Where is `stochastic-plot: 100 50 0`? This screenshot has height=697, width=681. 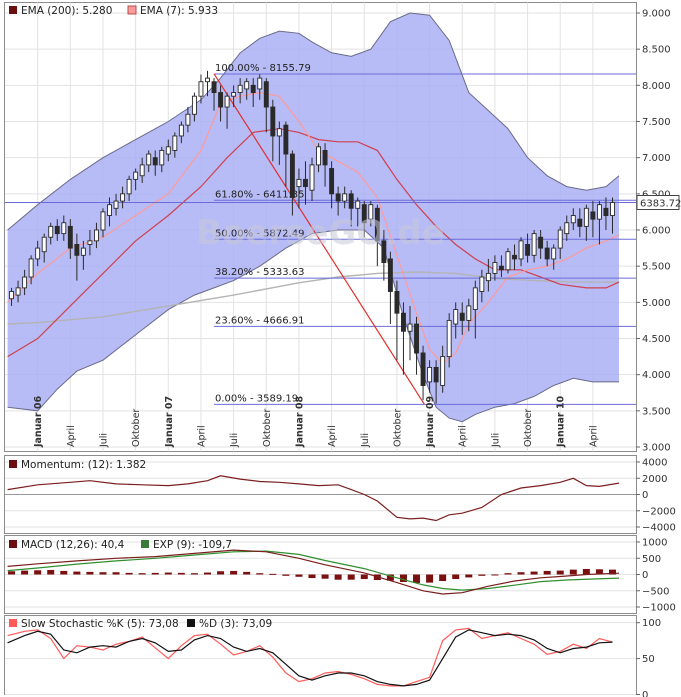
stochastic-plot: 100 50 0 is located at coordinates (333, 657).